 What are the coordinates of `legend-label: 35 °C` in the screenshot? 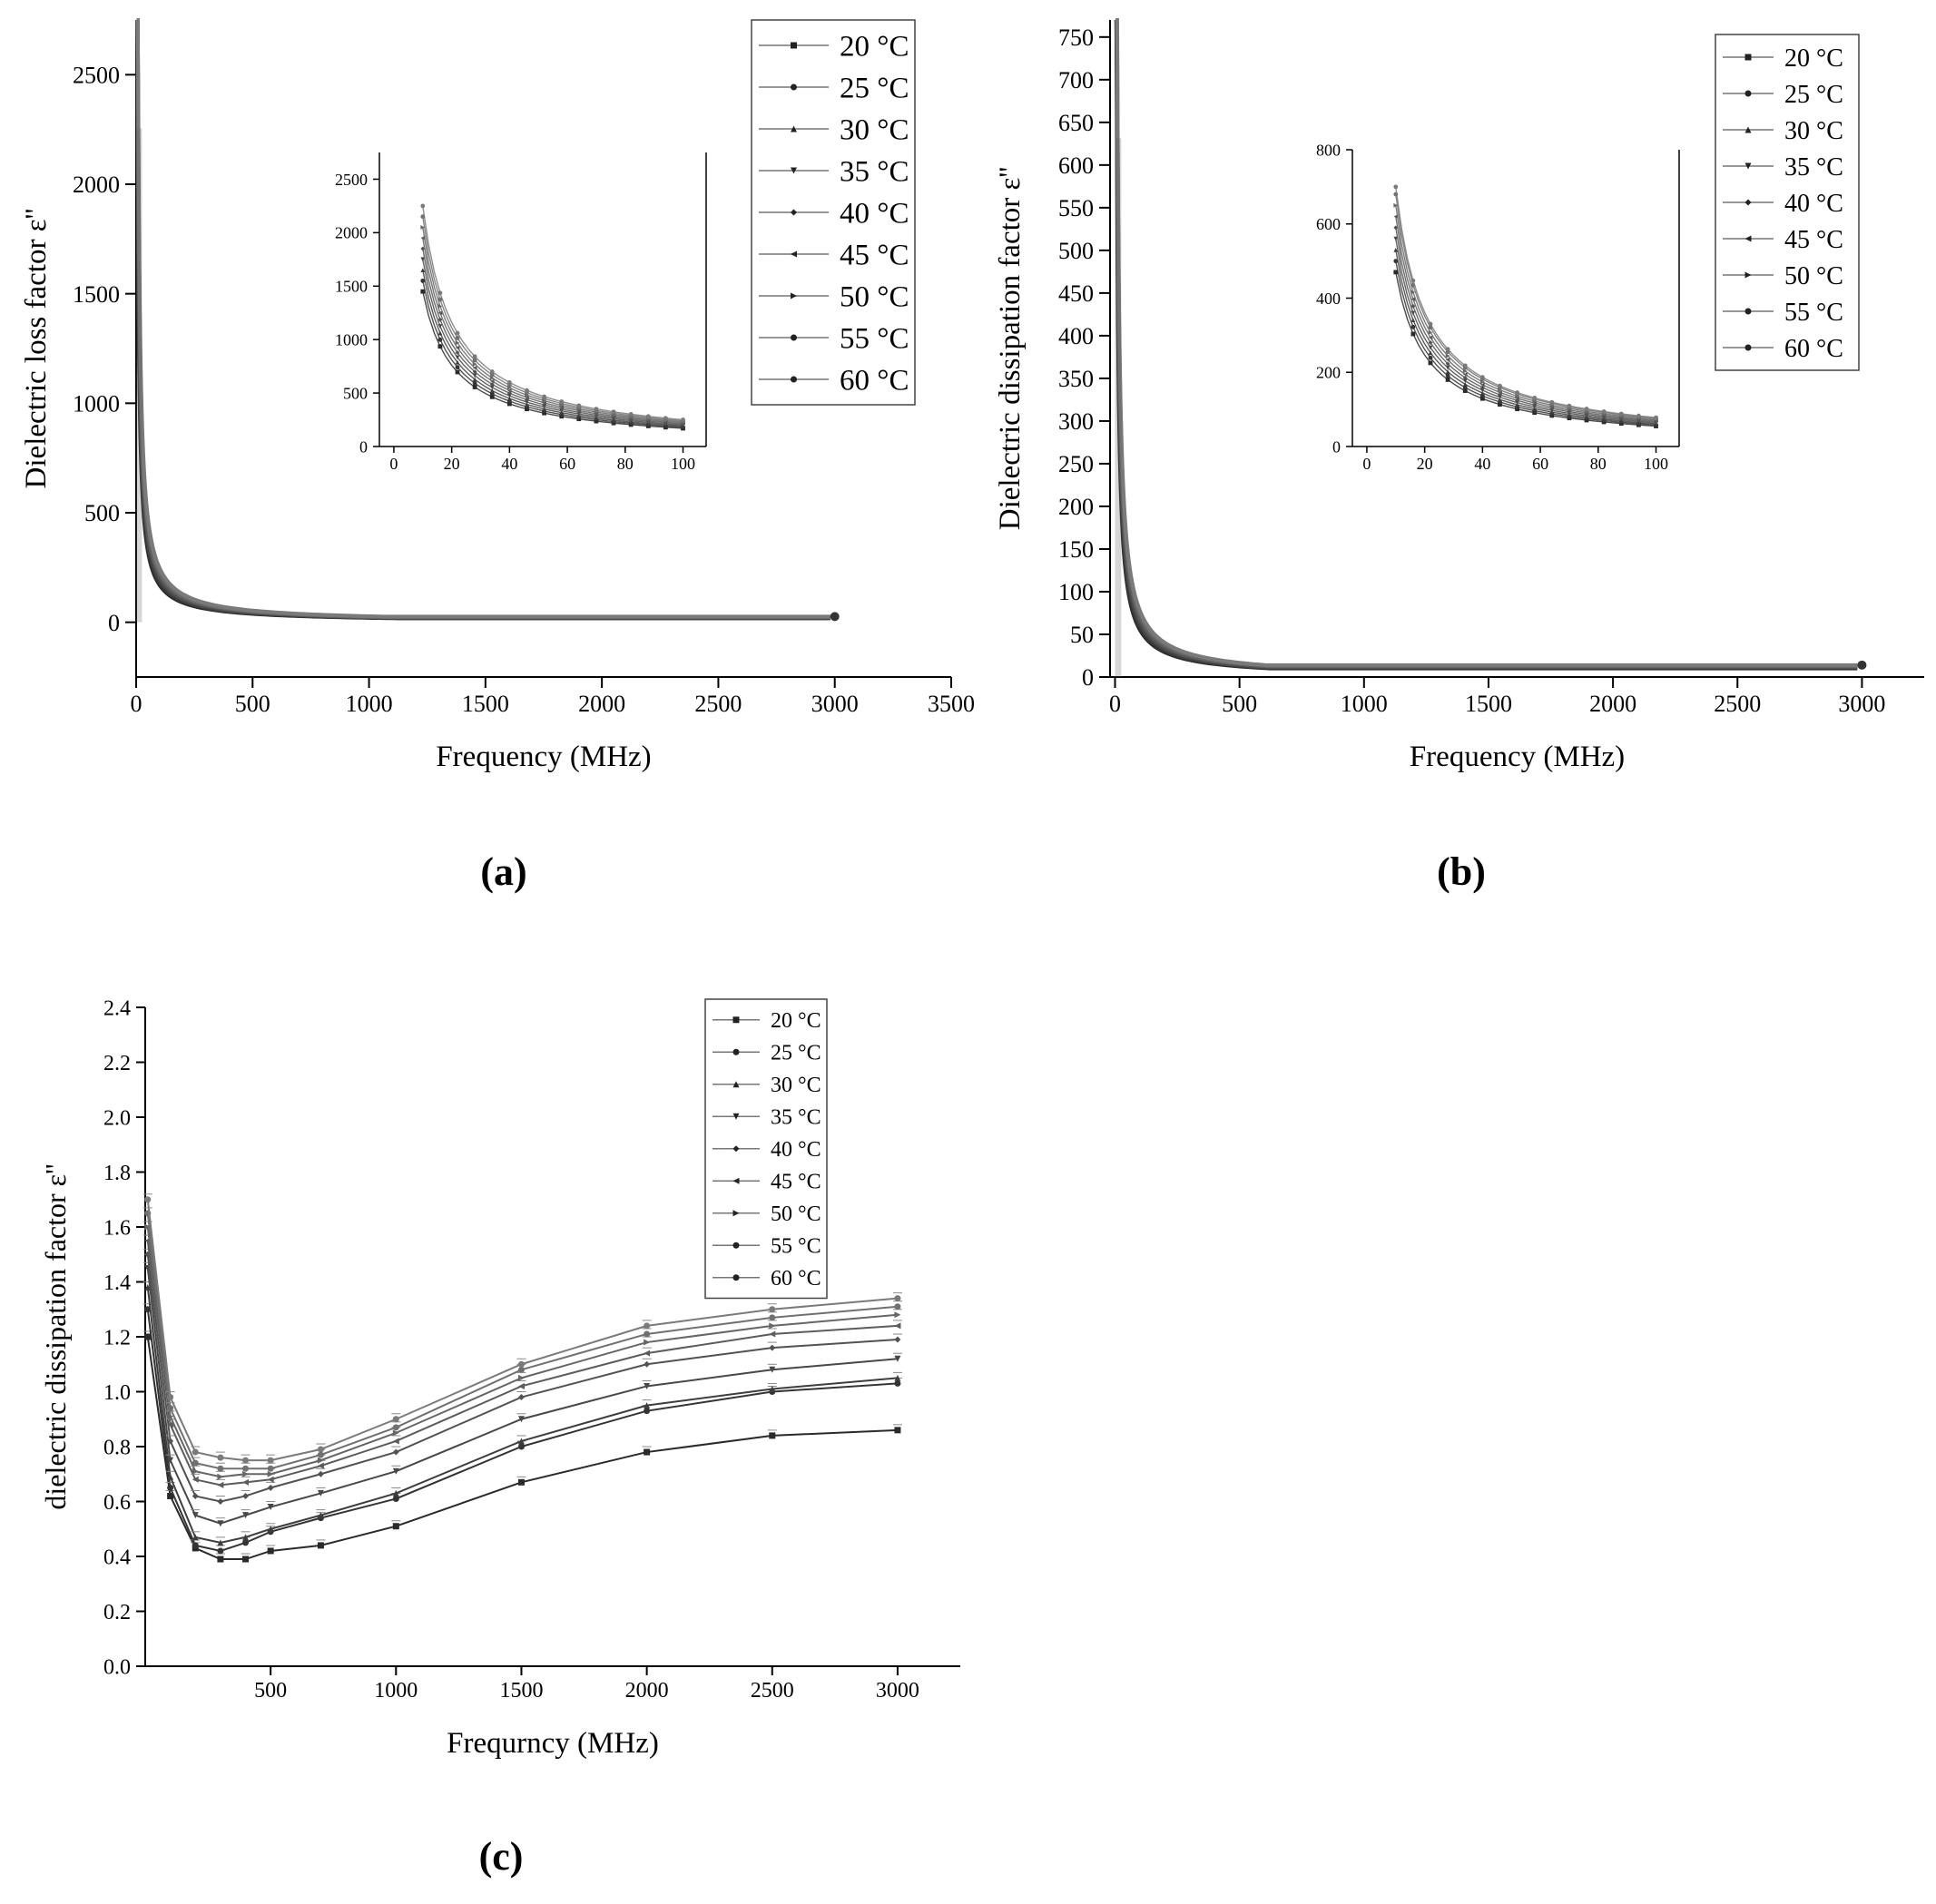 It's located at (874, 172).